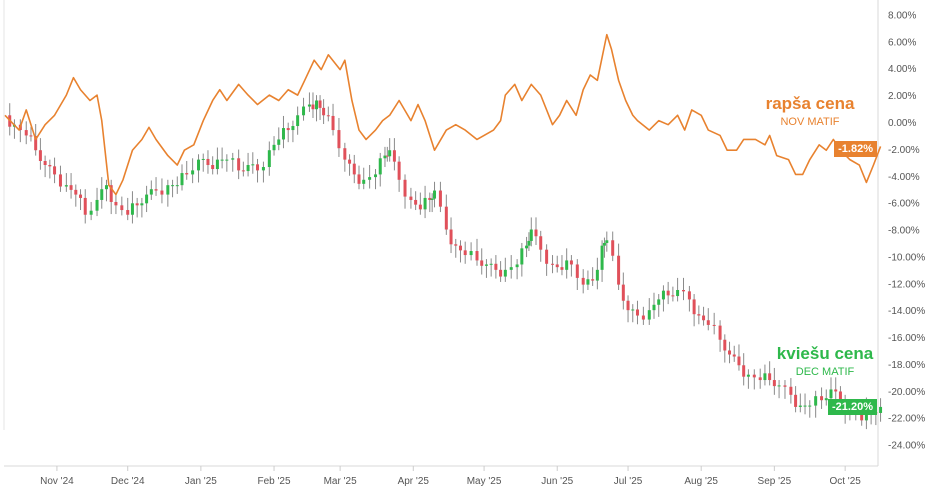  I want to click on y-tick-label: -24.00%, so click(906, 446).